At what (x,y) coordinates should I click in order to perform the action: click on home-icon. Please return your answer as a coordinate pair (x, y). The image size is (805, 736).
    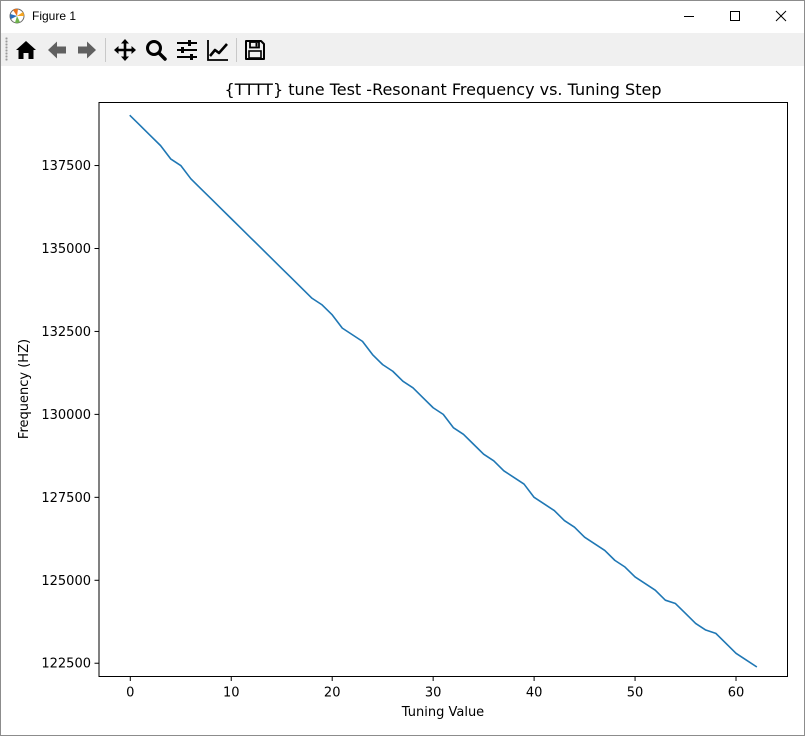
    Looking at the image, I should click on (26, 50).